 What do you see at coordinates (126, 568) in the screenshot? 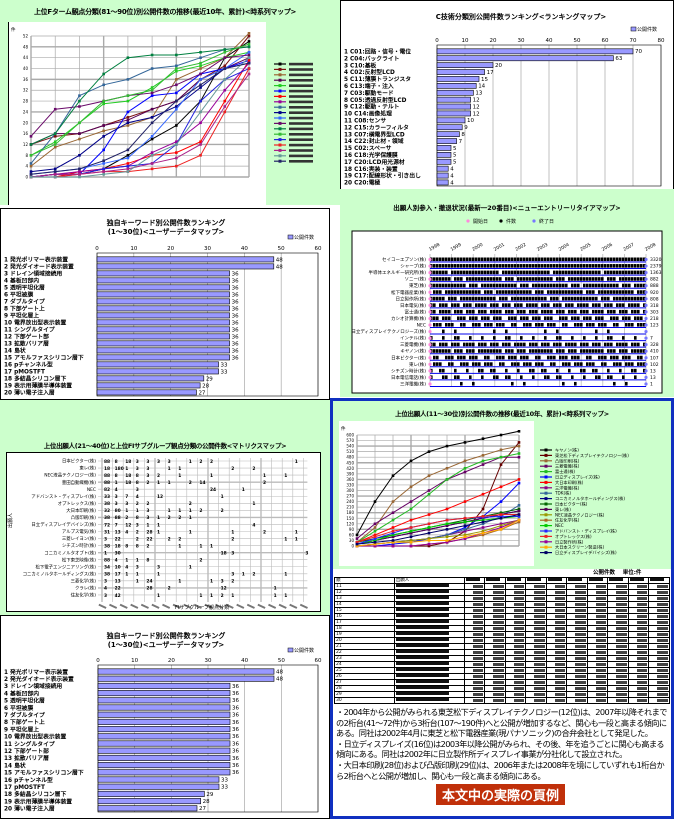
I see `cell-value: 4` at bounding box center [126, 568].